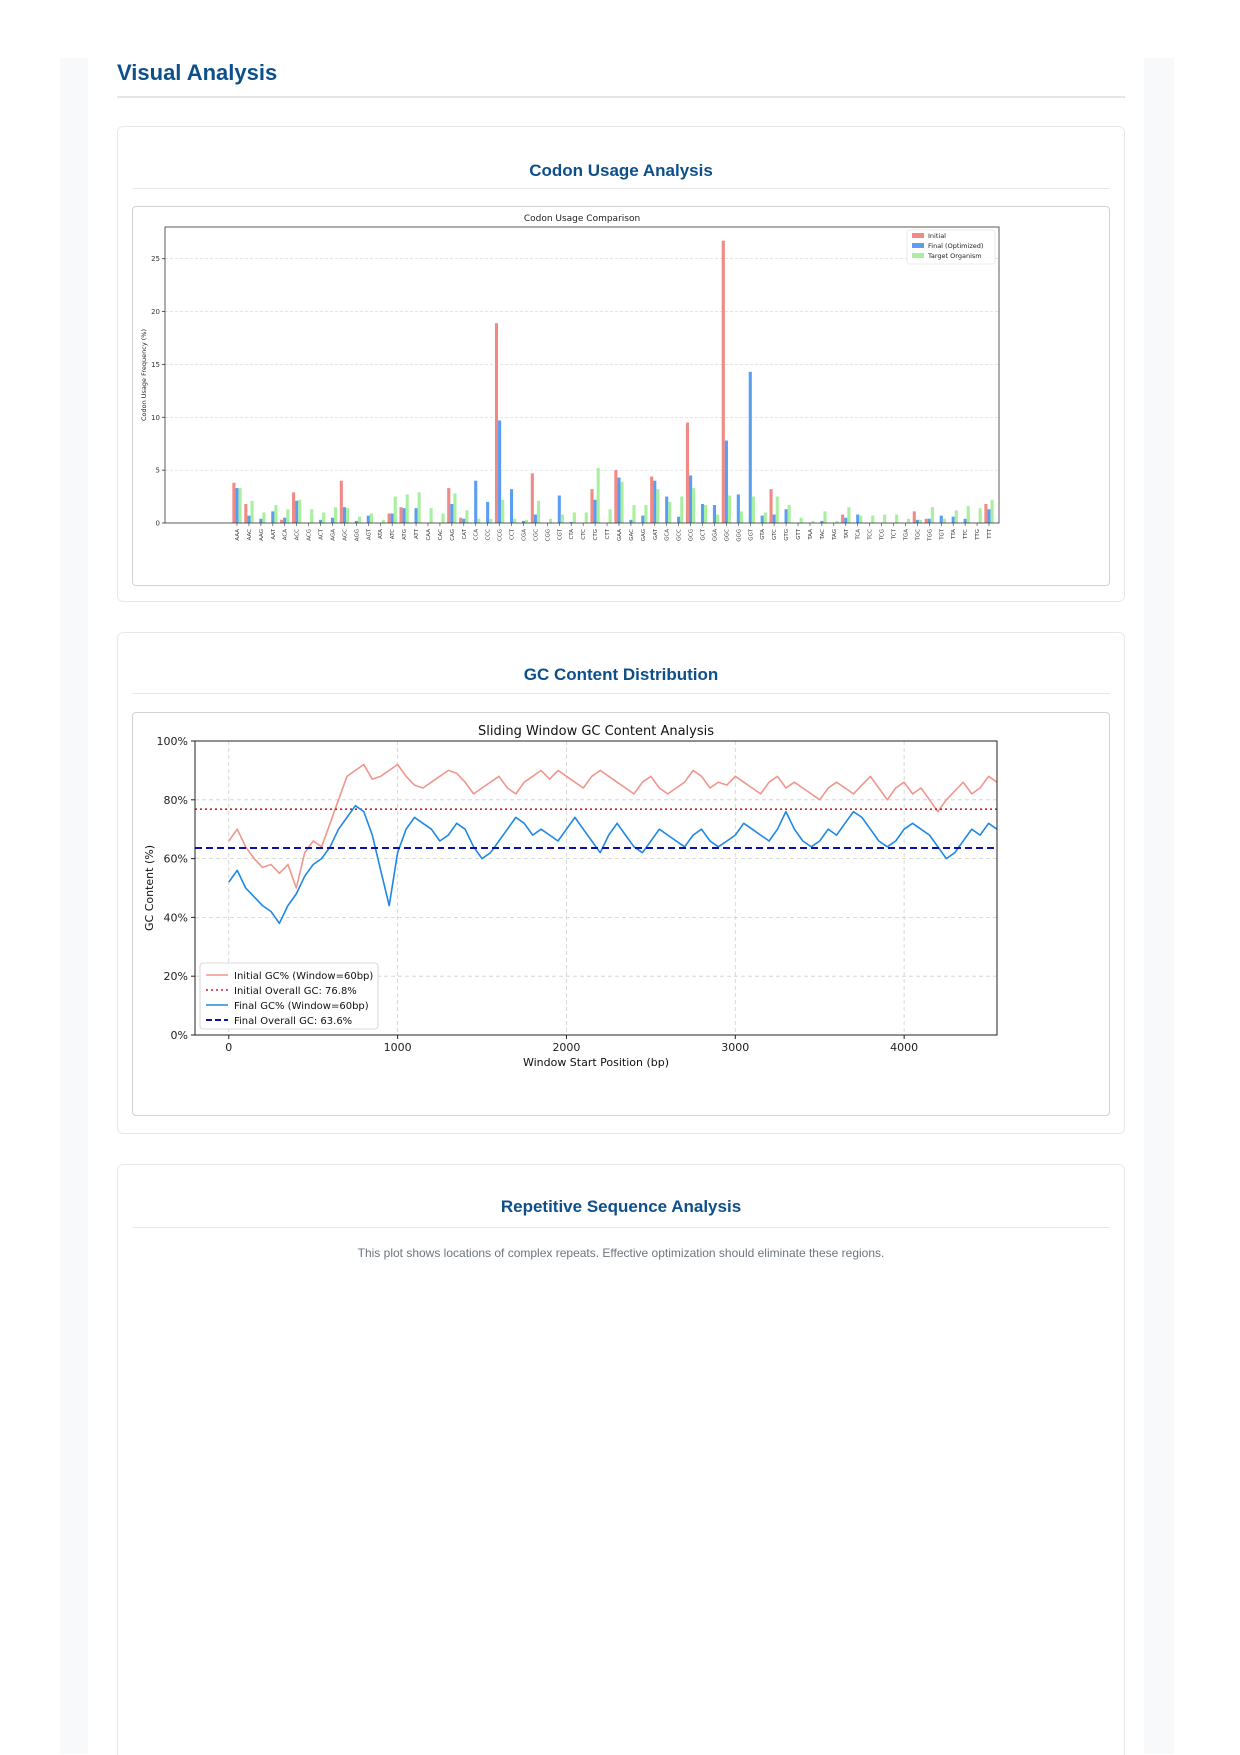 Image resolution: width=1240 pixels, height=1755 pixels. What do you see at coordinates (465, 533) in the screenshot?
I see `x-tick-label: CAT` at bounding box center [465, 533].